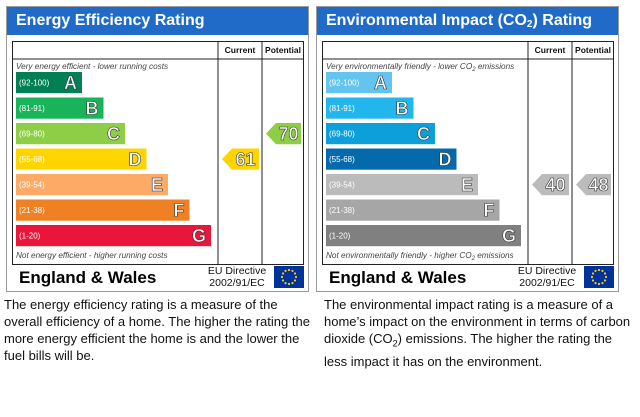  Describe the element at coordinates (60, 108) in the screenshot. I see `energy-band-b` at that location.